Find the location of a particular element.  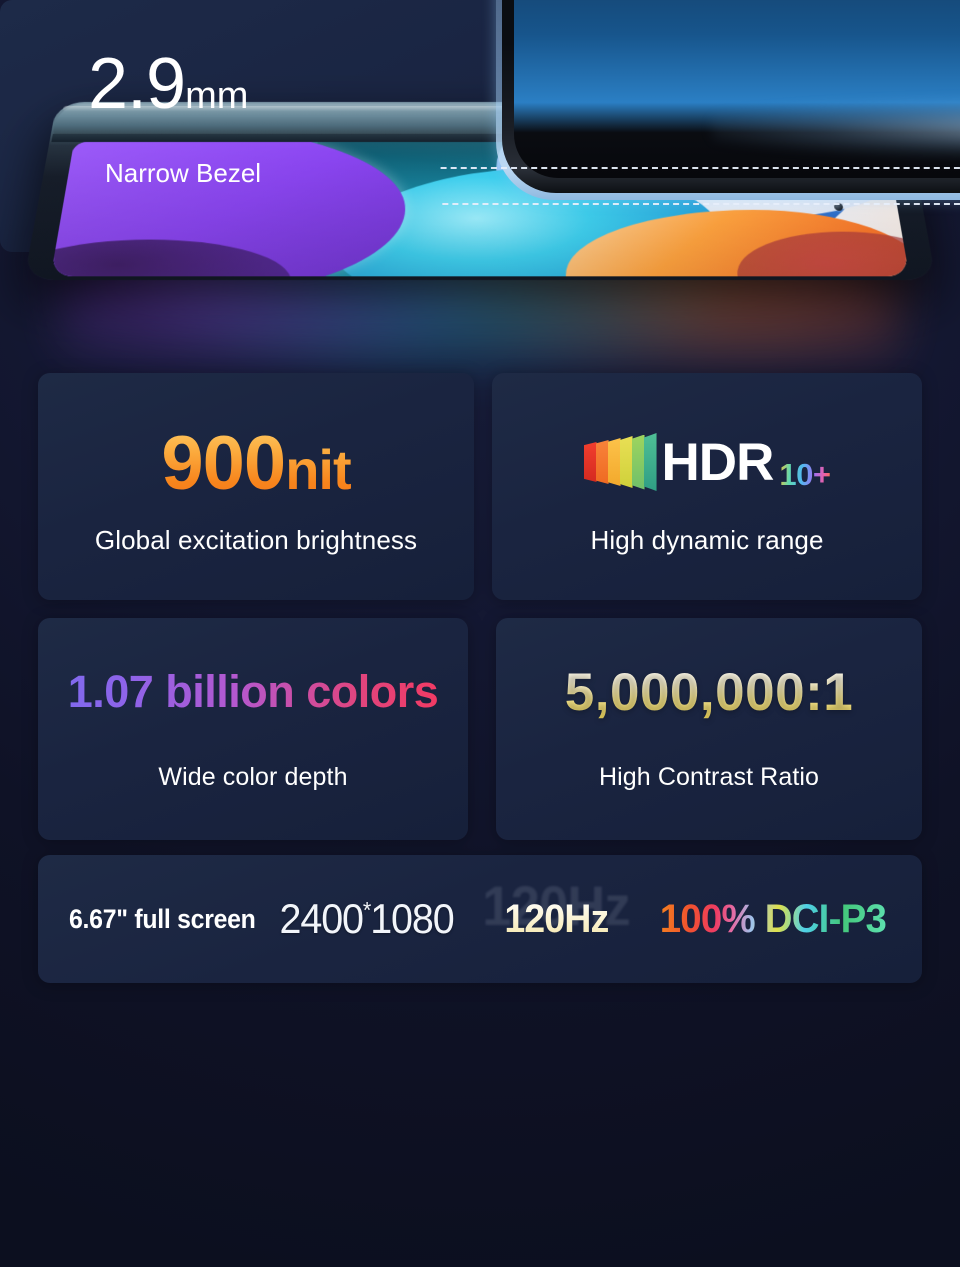

bezel-caption: Narrow Bezel is located at coordinates (183, 173).